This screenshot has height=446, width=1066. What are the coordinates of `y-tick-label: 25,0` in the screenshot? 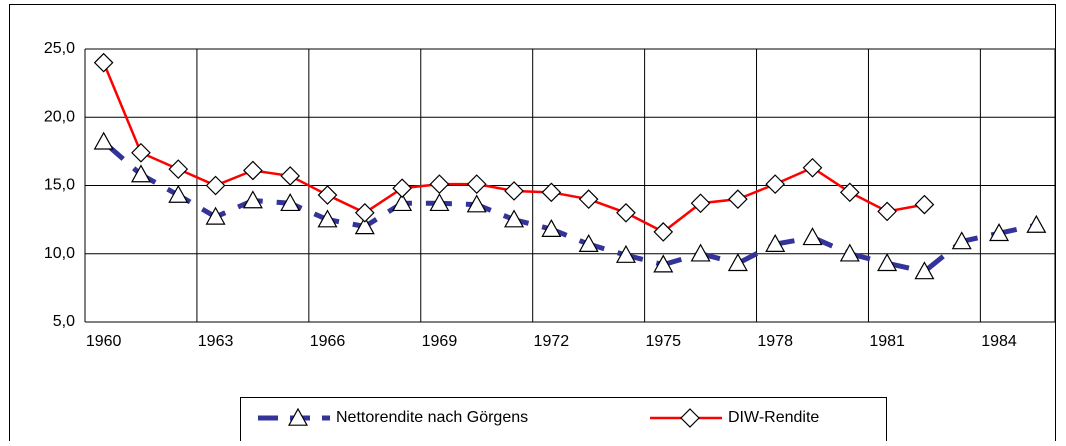 It's located at (59, 48).